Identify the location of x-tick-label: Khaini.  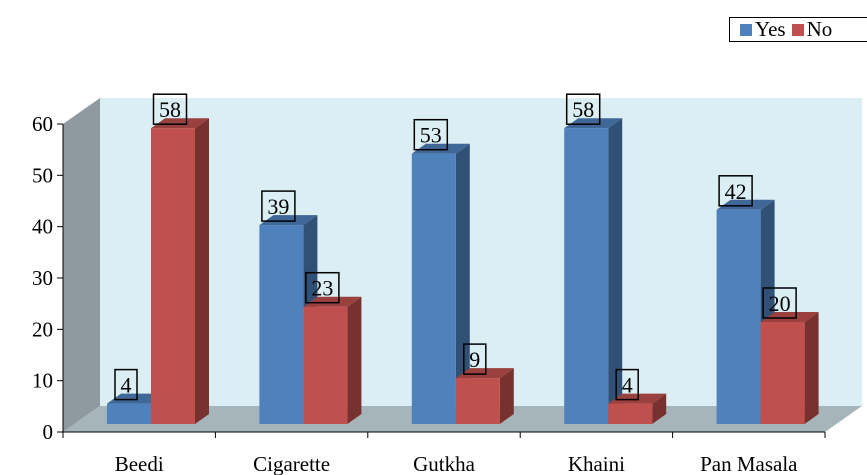
(596, 463).